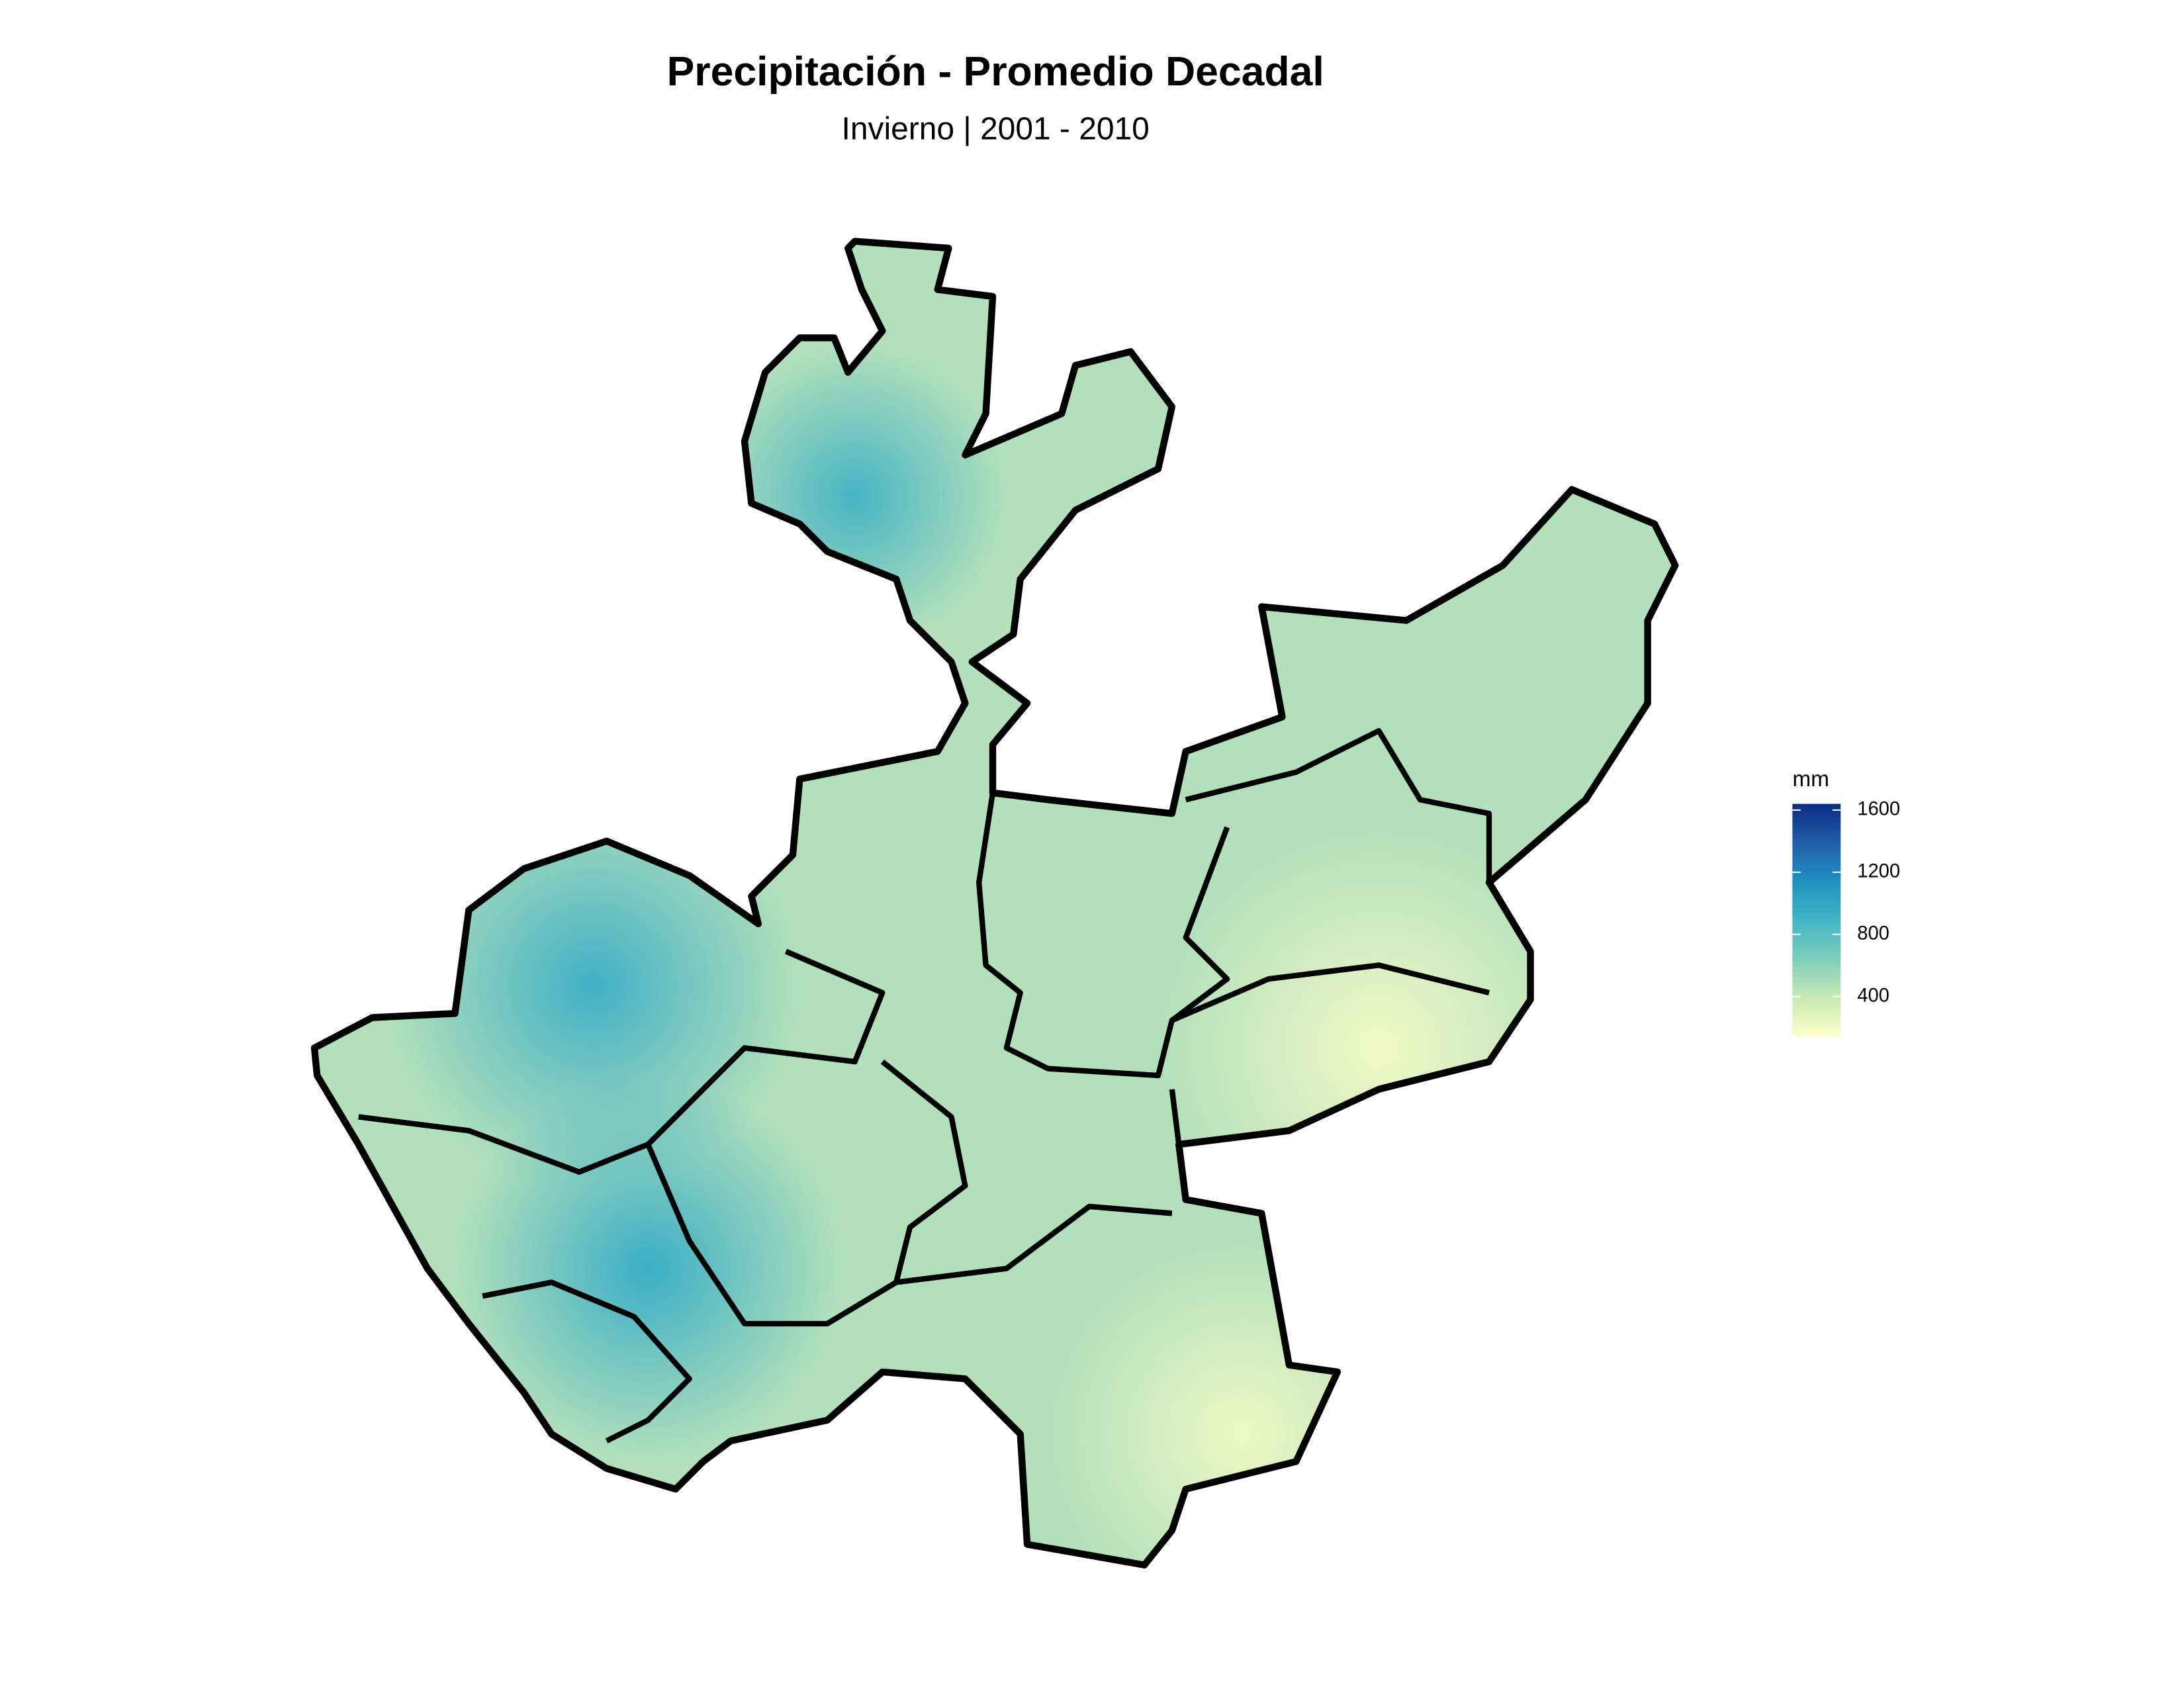 This screenshot has height=1691, width=2184. I want to click on legend-tick-label: 1600, so click(1878, 809).